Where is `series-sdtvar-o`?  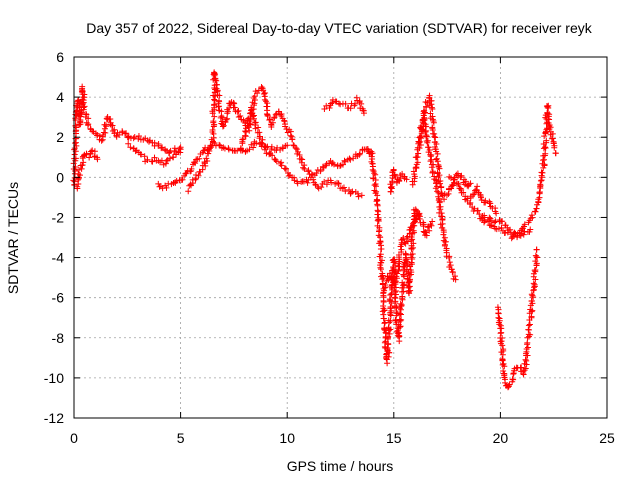 series-sdtvar-o is located at coordinates (505, 228).